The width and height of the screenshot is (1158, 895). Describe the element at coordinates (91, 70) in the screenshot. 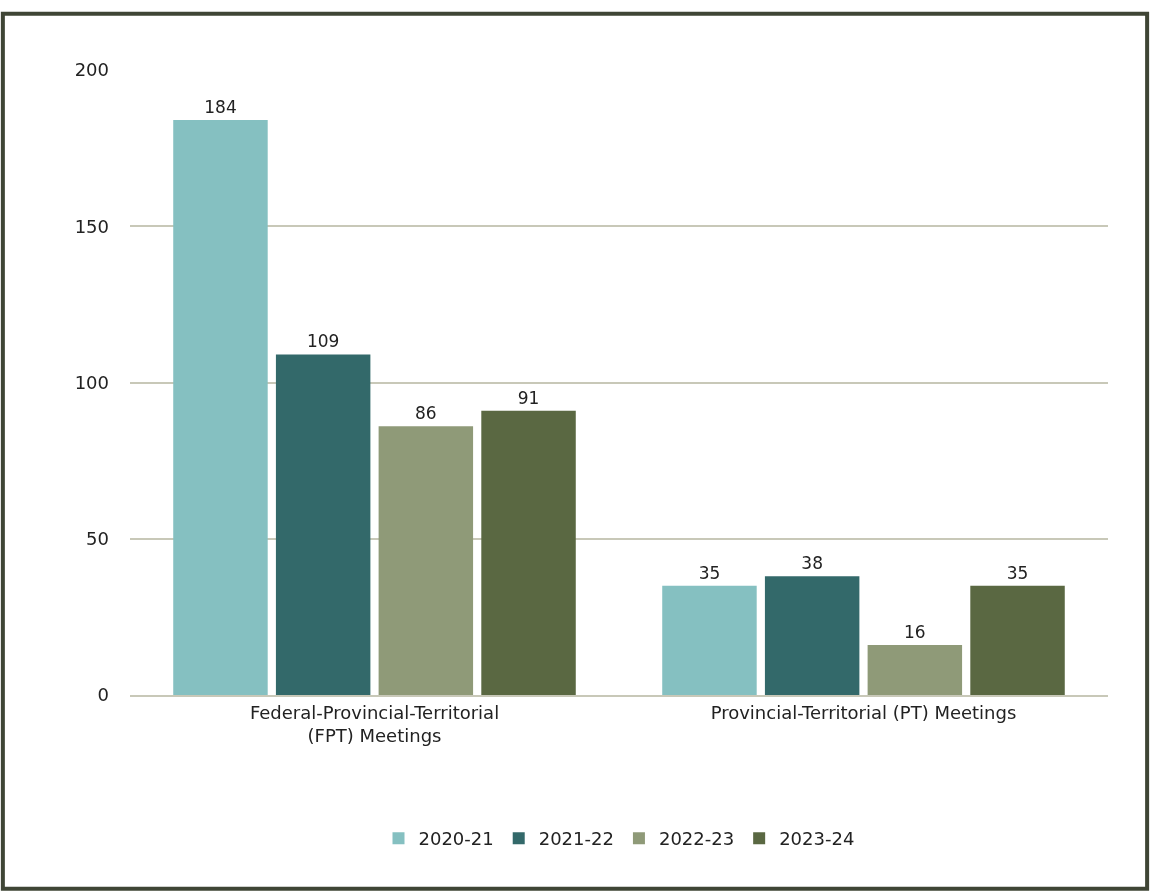

I see `y-tick-label: 200` at that location.